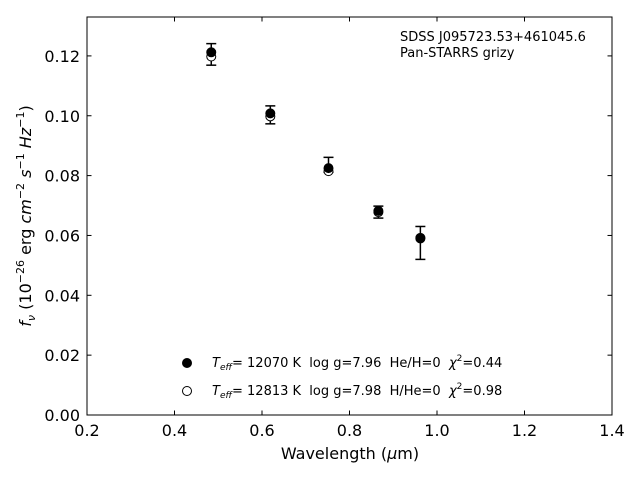  I want to click on x-tick-label: 0.4, so click(174, 430).